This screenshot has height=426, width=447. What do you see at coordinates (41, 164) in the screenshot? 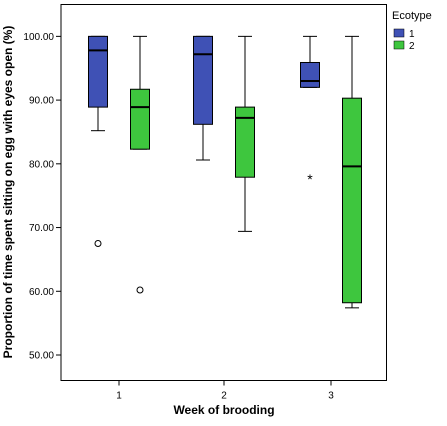
I see `y-tick-label: 80.00` at bounding box center [41, 164].